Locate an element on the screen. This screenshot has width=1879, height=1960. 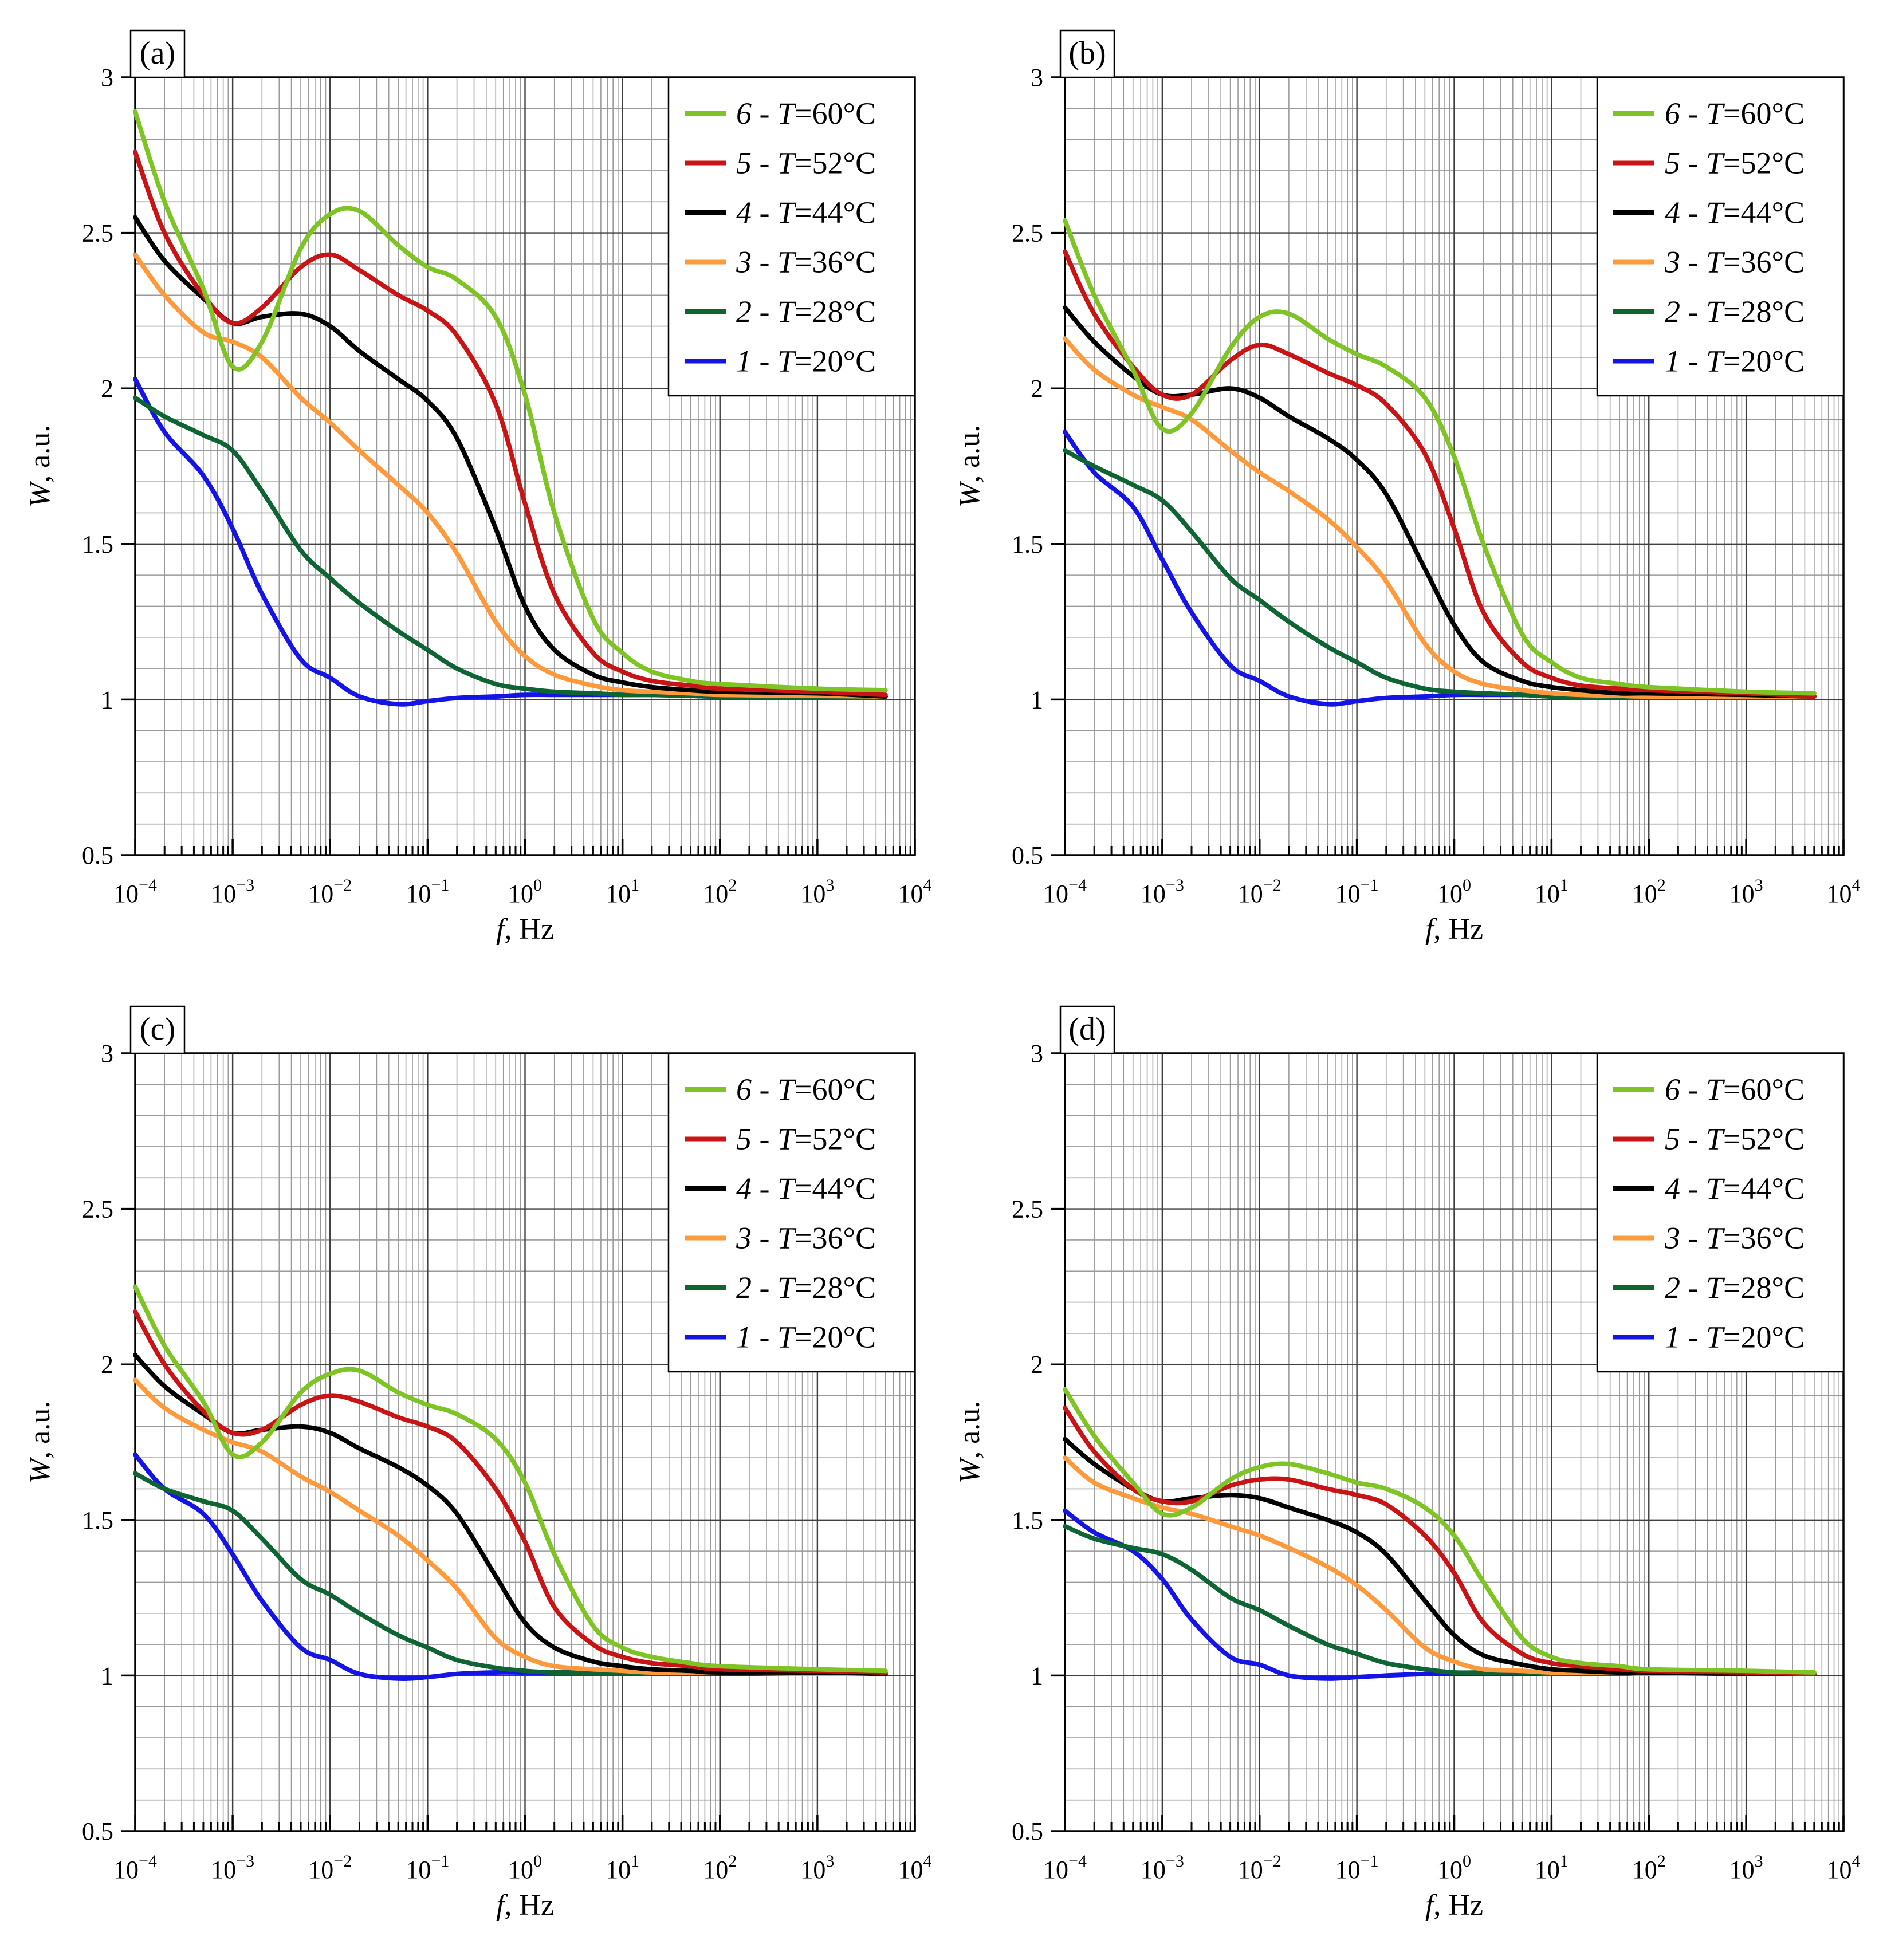
panel-label-text: (c) is located at coordinates (157, 1029).